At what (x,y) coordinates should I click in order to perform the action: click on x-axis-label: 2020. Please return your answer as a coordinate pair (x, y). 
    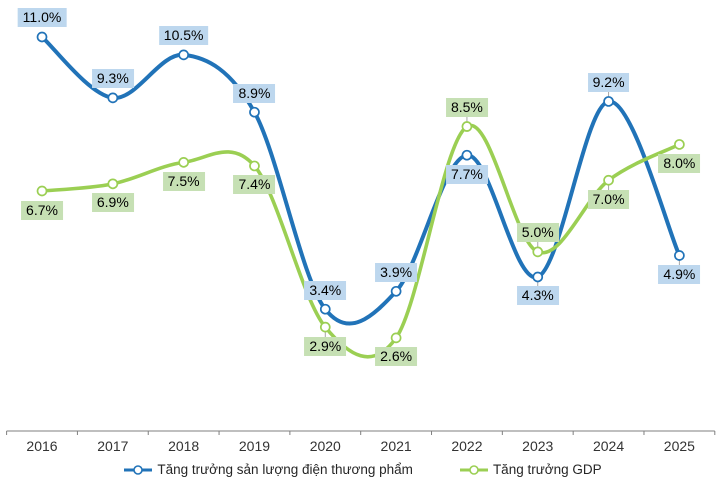
    Looking at the image, I should click on (325, 446).